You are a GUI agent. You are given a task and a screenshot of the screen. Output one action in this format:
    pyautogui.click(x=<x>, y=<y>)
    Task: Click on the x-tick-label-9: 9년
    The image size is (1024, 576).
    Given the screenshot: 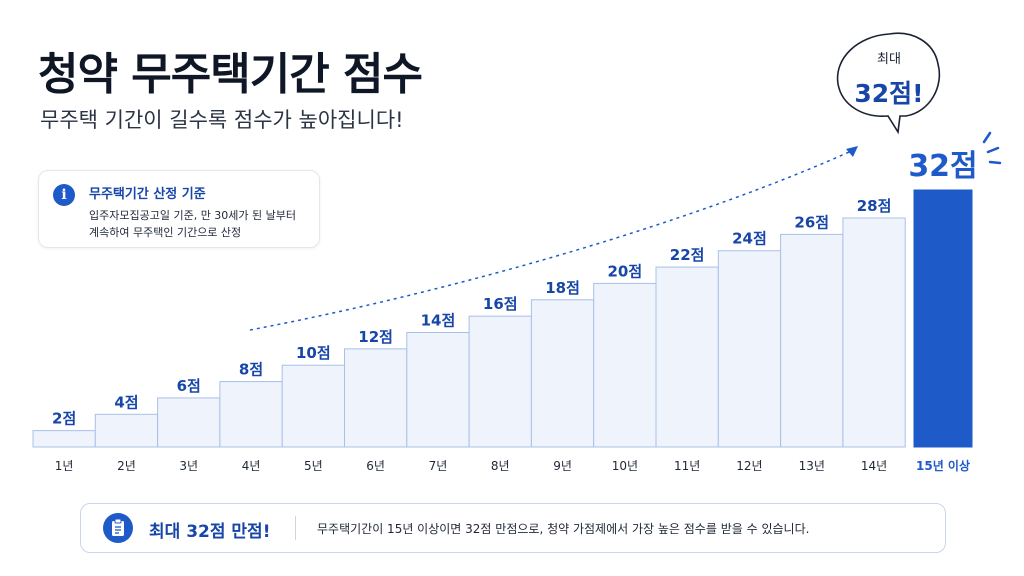 What is the action you would take?
    pyautogui.click(x=562, y=466)
    